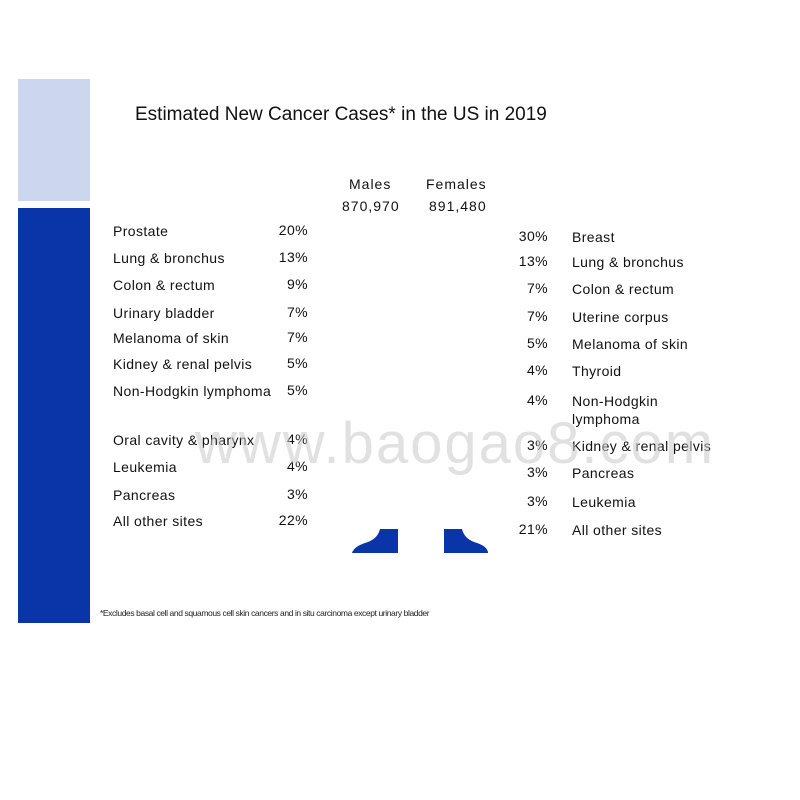 Image resolution: width=800 pixels, height=800 pixels. Describe the element at coordinates (54, 140) in the screenshot. I see `accent-light` at that location.